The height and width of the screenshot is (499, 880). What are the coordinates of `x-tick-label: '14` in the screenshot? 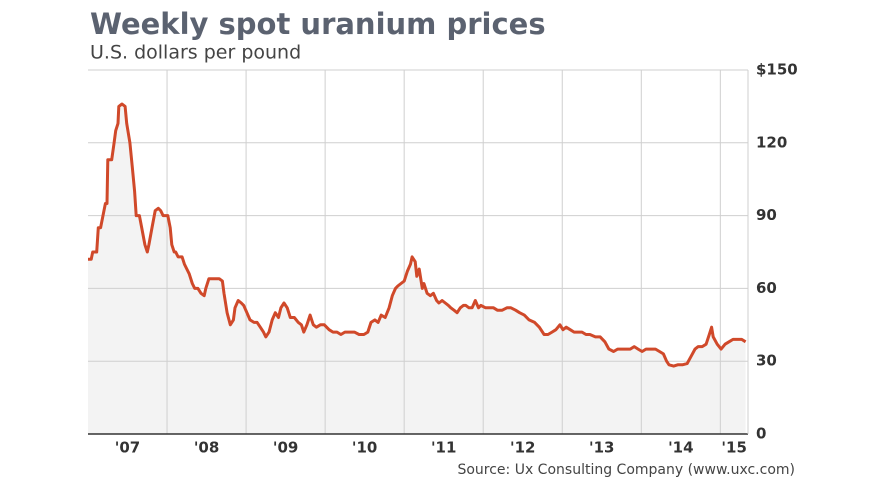 It's located at (680, 448).